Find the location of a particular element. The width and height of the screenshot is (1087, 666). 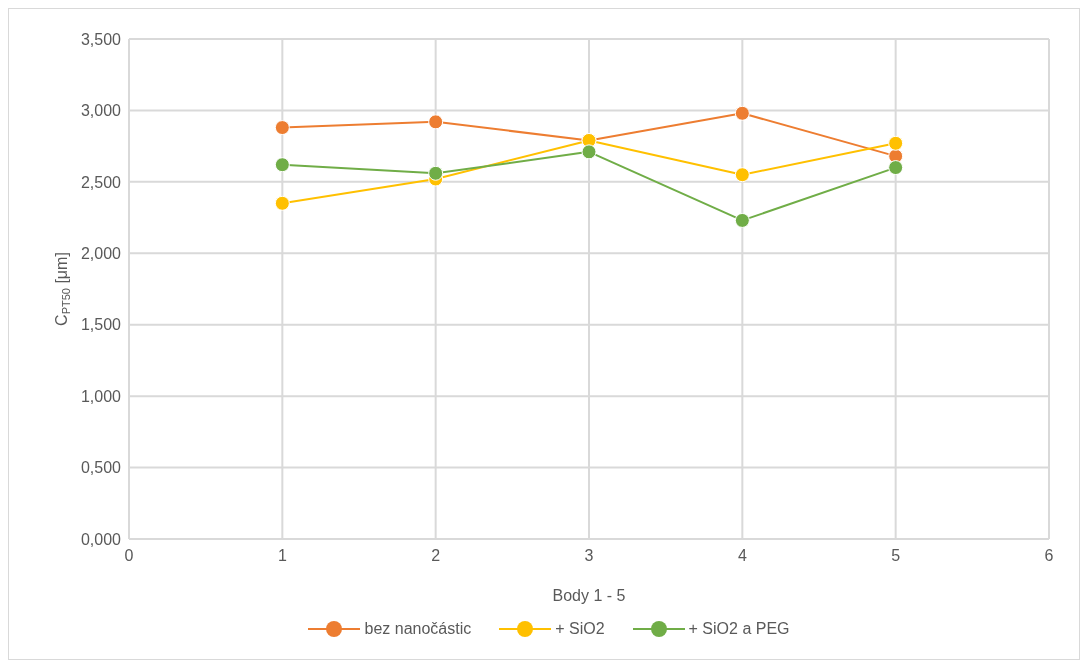

legend-label: + SiO2 is located at coordinates (579, 629).